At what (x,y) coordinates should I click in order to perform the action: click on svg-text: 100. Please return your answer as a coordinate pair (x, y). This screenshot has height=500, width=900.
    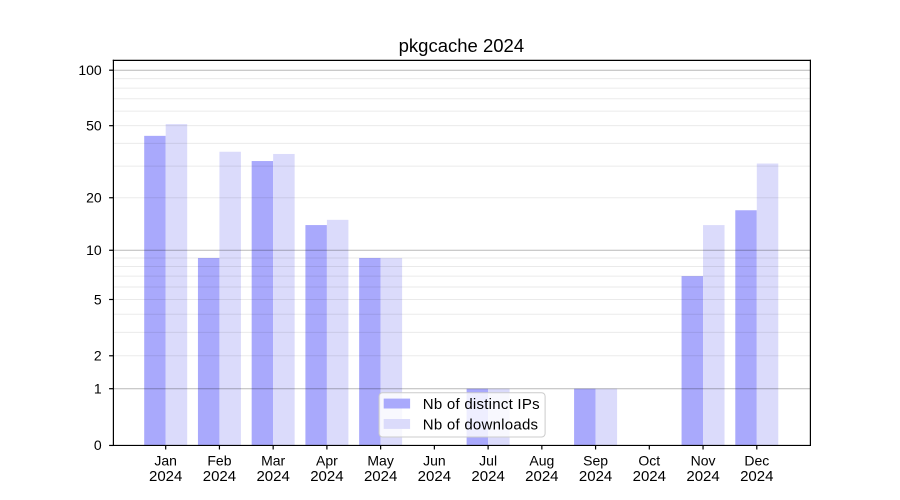
    Looking at the image, I should click on (90, 70).